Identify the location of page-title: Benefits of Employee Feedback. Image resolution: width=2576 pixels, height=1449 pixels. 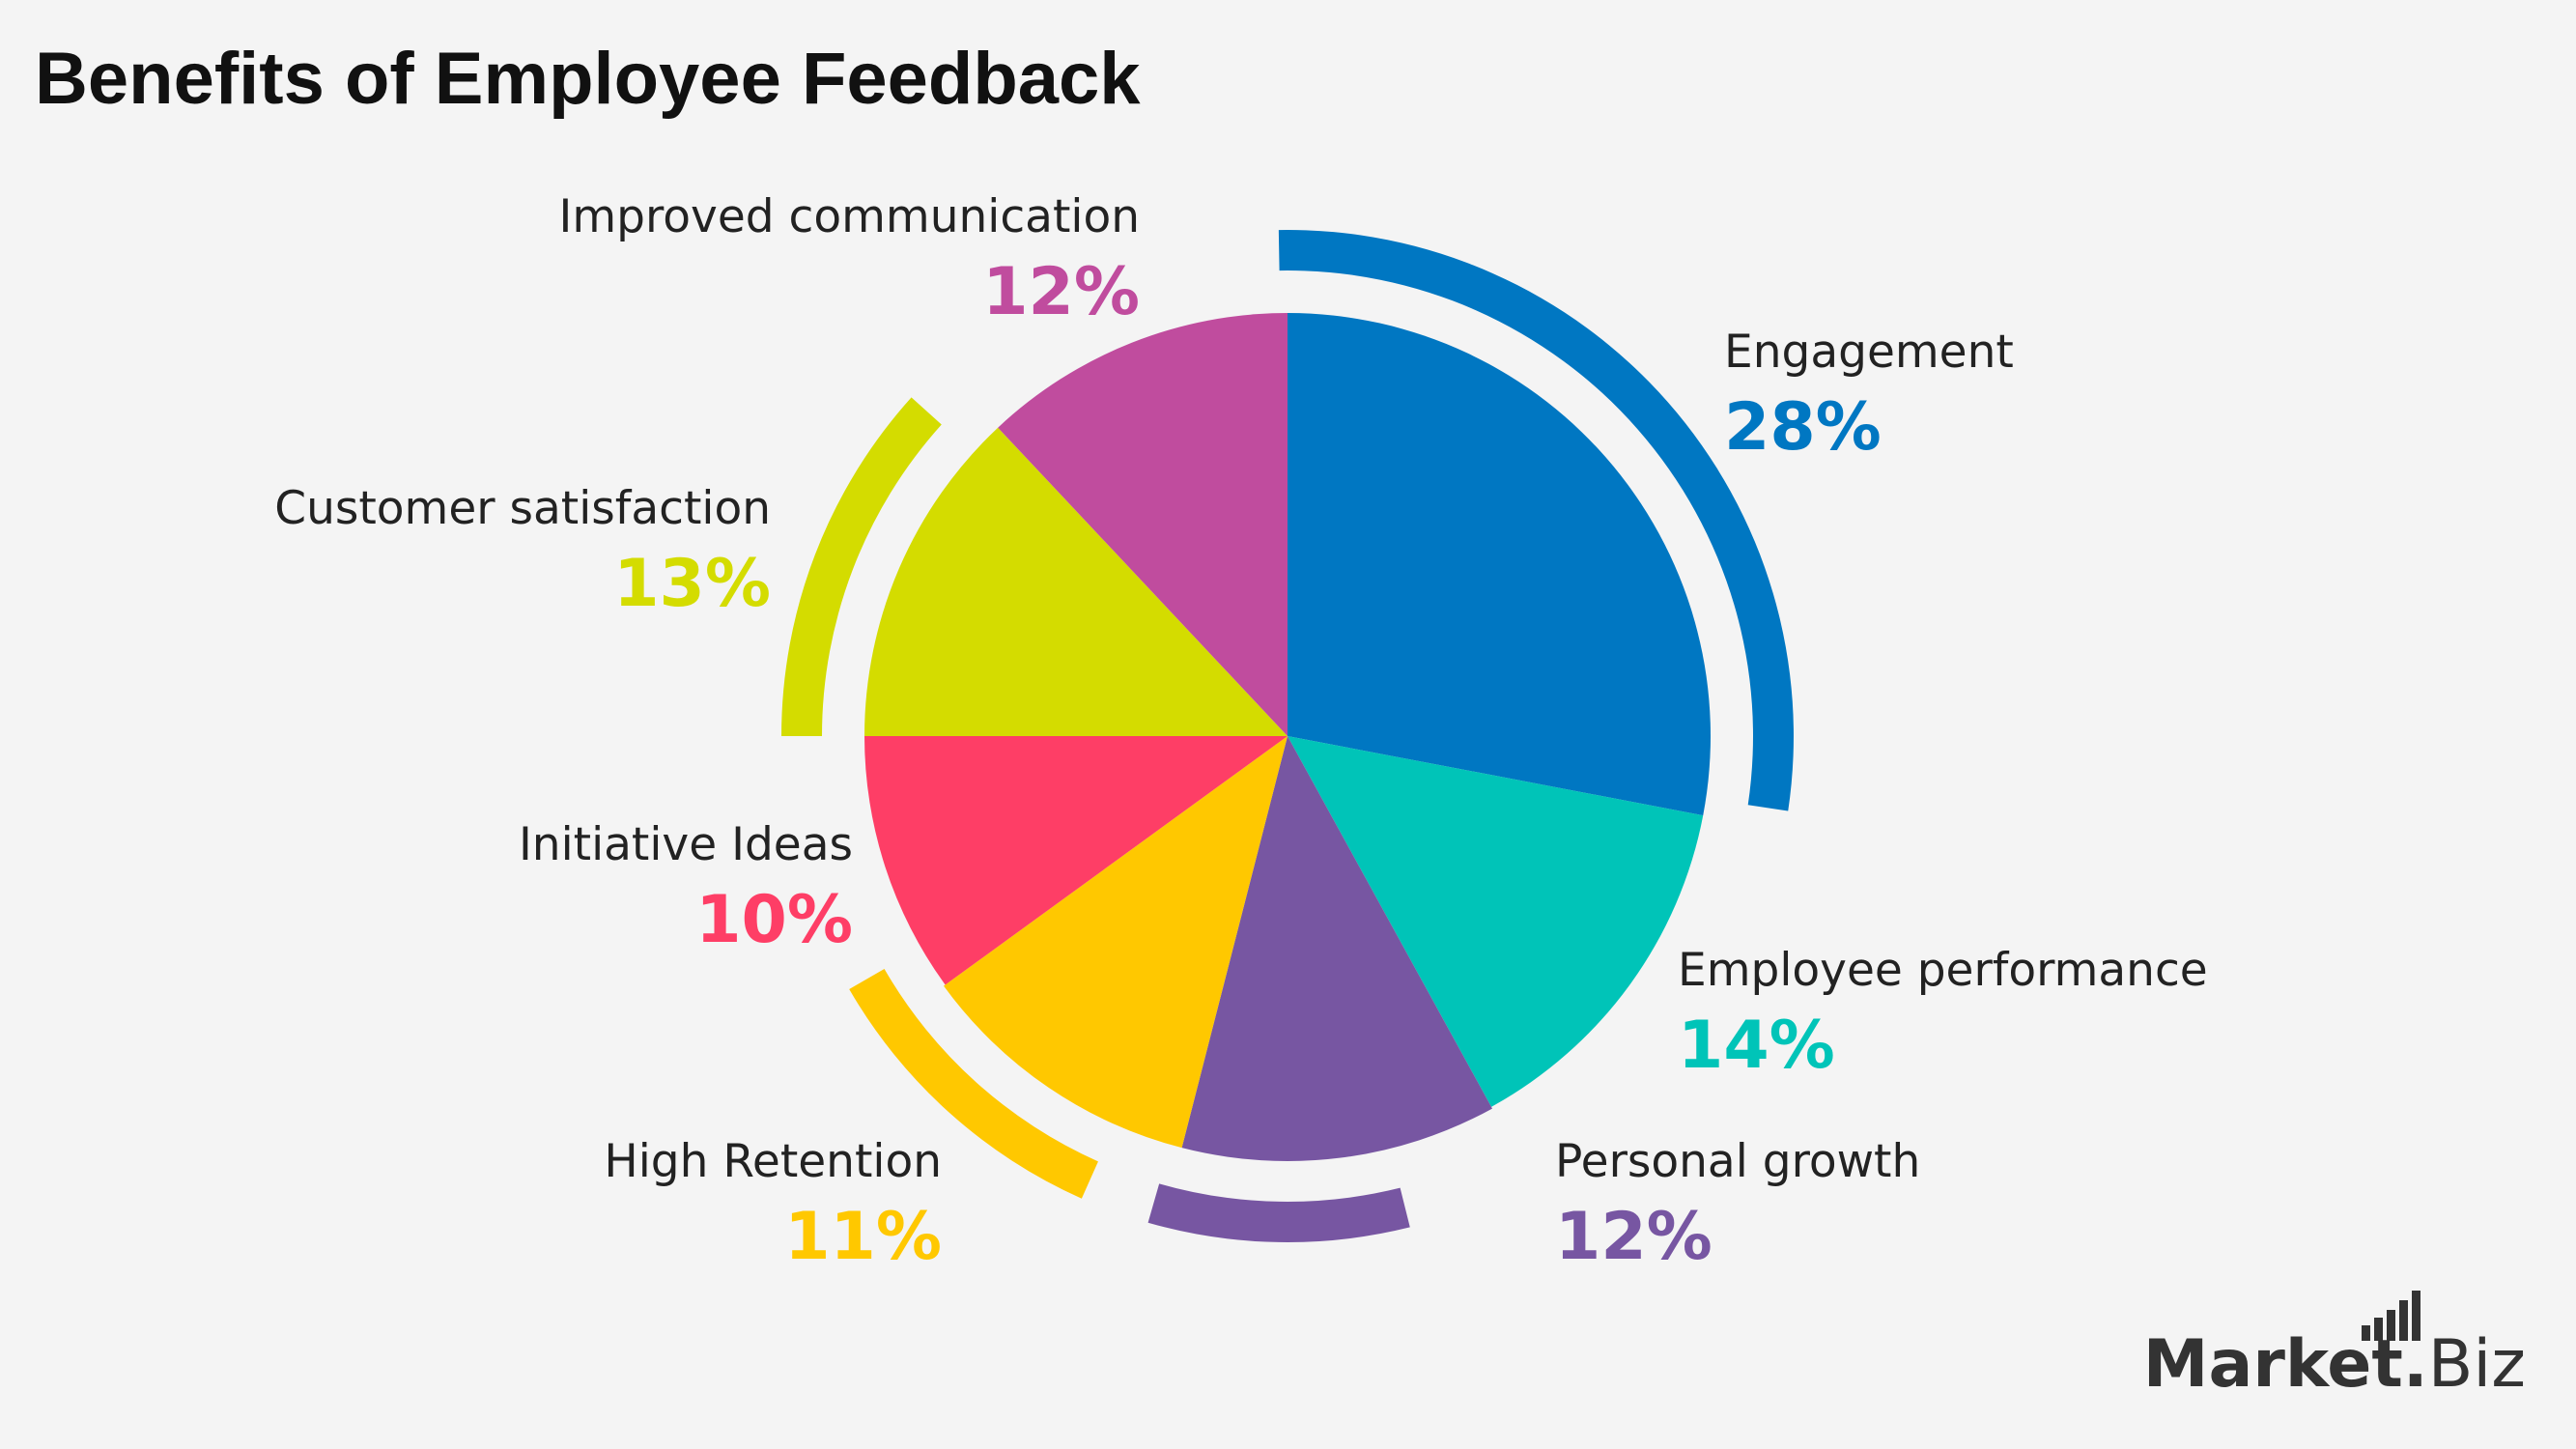
(588, 79).